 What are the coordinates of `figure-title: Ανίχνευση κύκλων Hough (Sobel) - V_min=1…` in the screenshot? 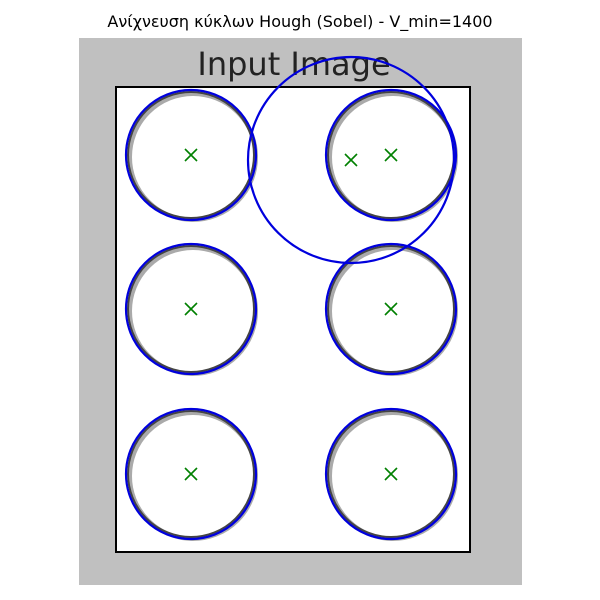 It's located at (300, 21).